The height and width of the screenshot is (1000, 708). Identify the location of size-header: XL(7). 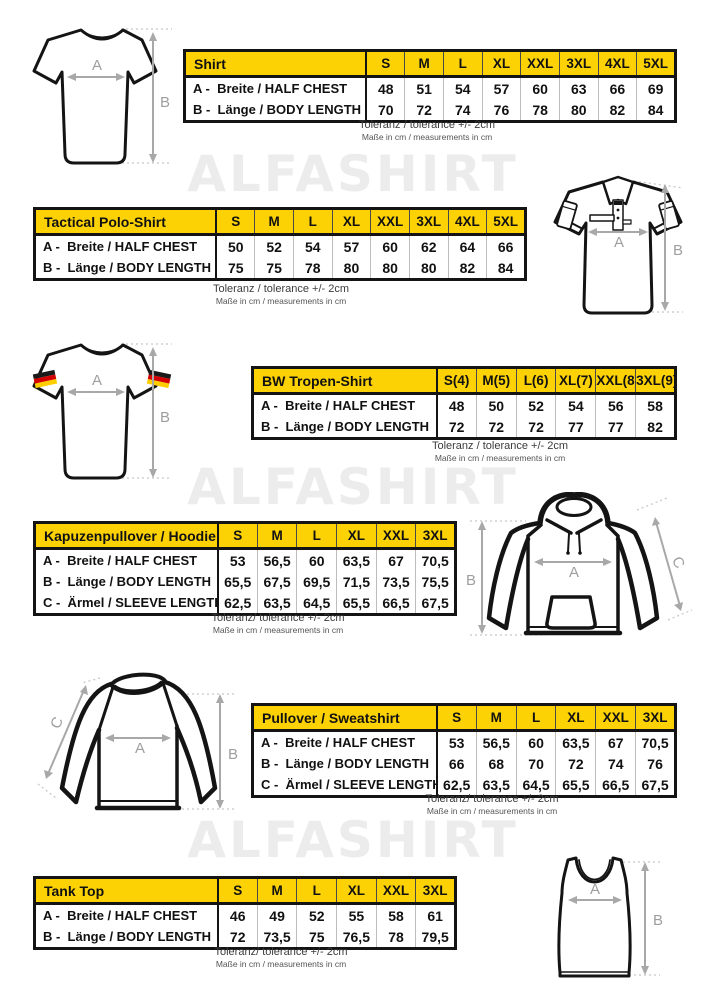
(575, 381).